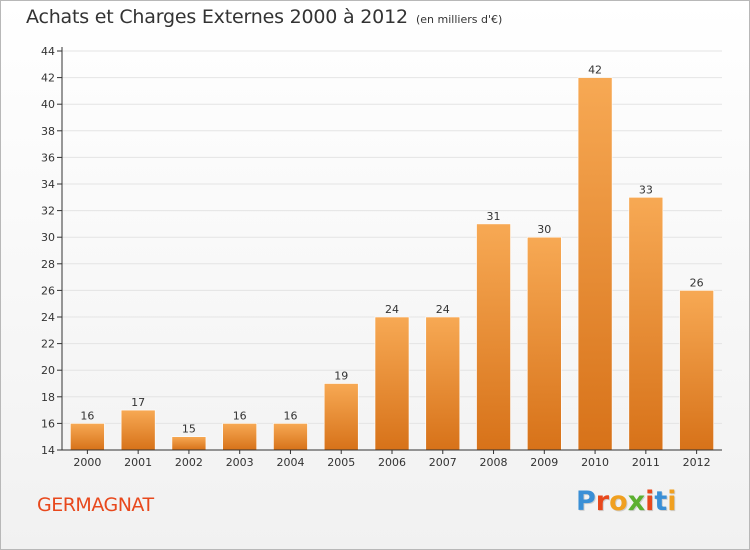  I want to click on x-tick-label: 2003, so click(240, 462).